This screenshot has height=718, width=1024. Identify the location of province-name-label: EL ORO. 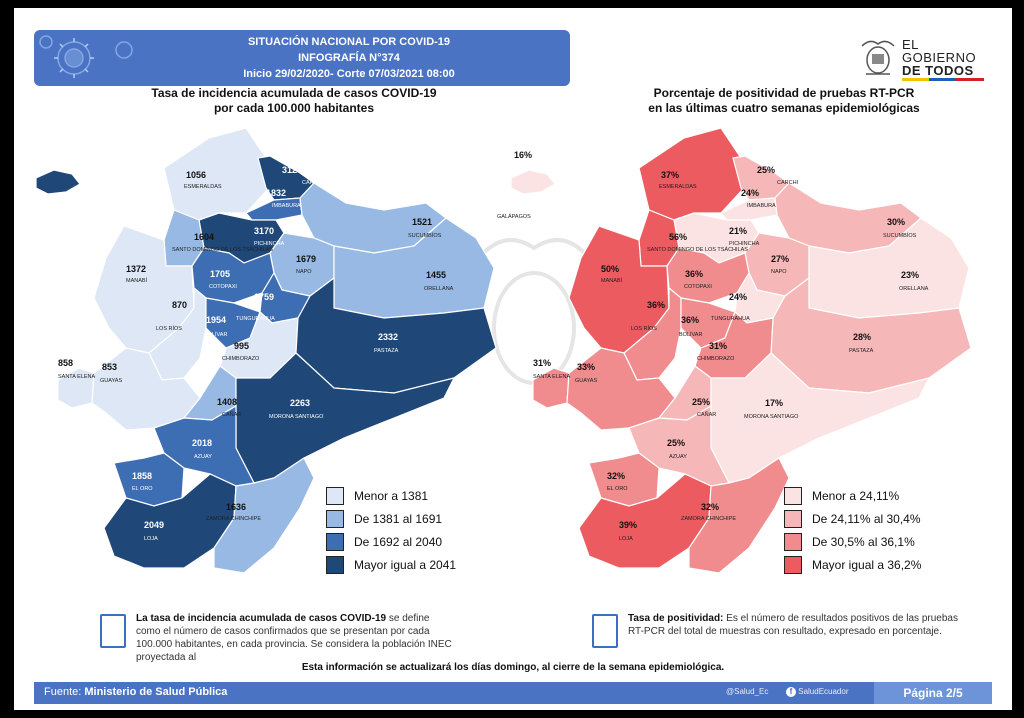
(142, 489).